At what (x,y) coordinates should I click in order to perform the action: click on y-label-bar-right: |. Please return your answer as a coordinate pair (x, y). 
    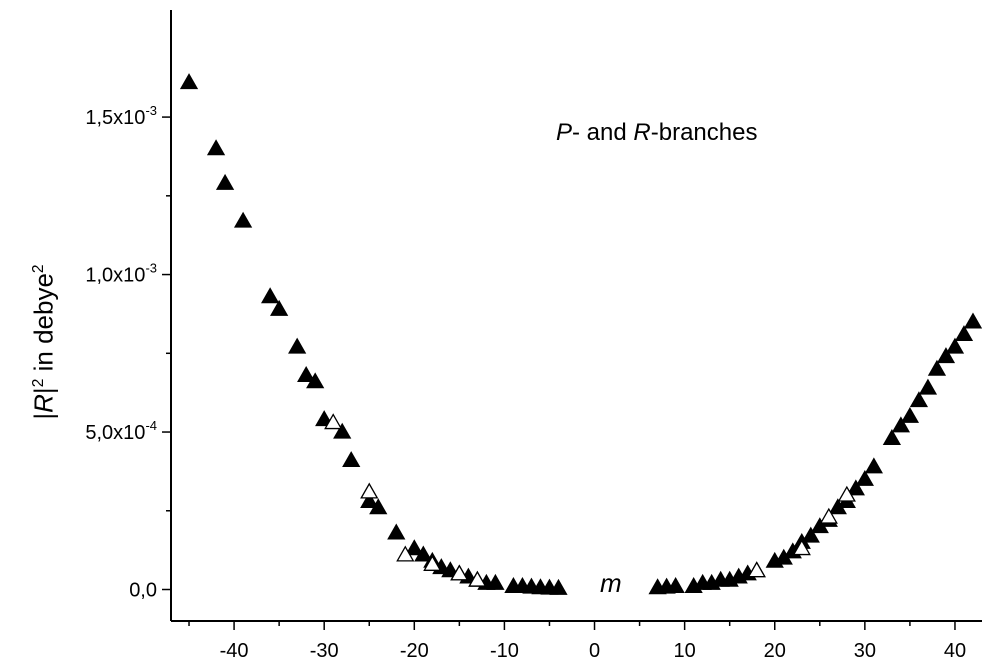
    Looking at the image, I should click on (43, 391).